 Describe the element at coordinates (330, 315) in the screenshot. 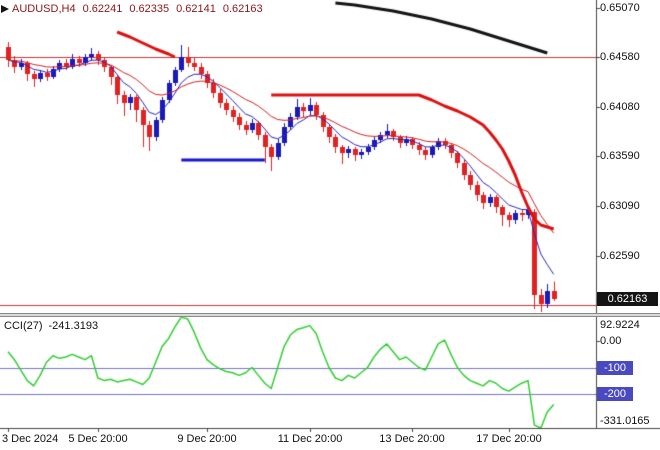

I see `panel-separator` at that location.